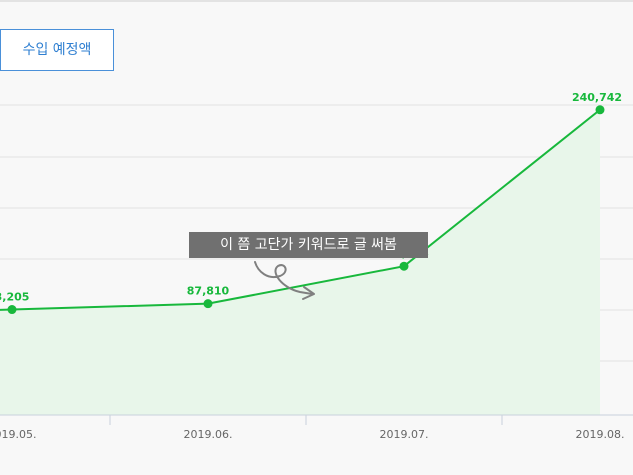 This screenshot has width=633, height=475. What do you see at coordinates (14, 297) in the screenshot?
I see `data-label: 3,205` at bounding box center [14, 297].